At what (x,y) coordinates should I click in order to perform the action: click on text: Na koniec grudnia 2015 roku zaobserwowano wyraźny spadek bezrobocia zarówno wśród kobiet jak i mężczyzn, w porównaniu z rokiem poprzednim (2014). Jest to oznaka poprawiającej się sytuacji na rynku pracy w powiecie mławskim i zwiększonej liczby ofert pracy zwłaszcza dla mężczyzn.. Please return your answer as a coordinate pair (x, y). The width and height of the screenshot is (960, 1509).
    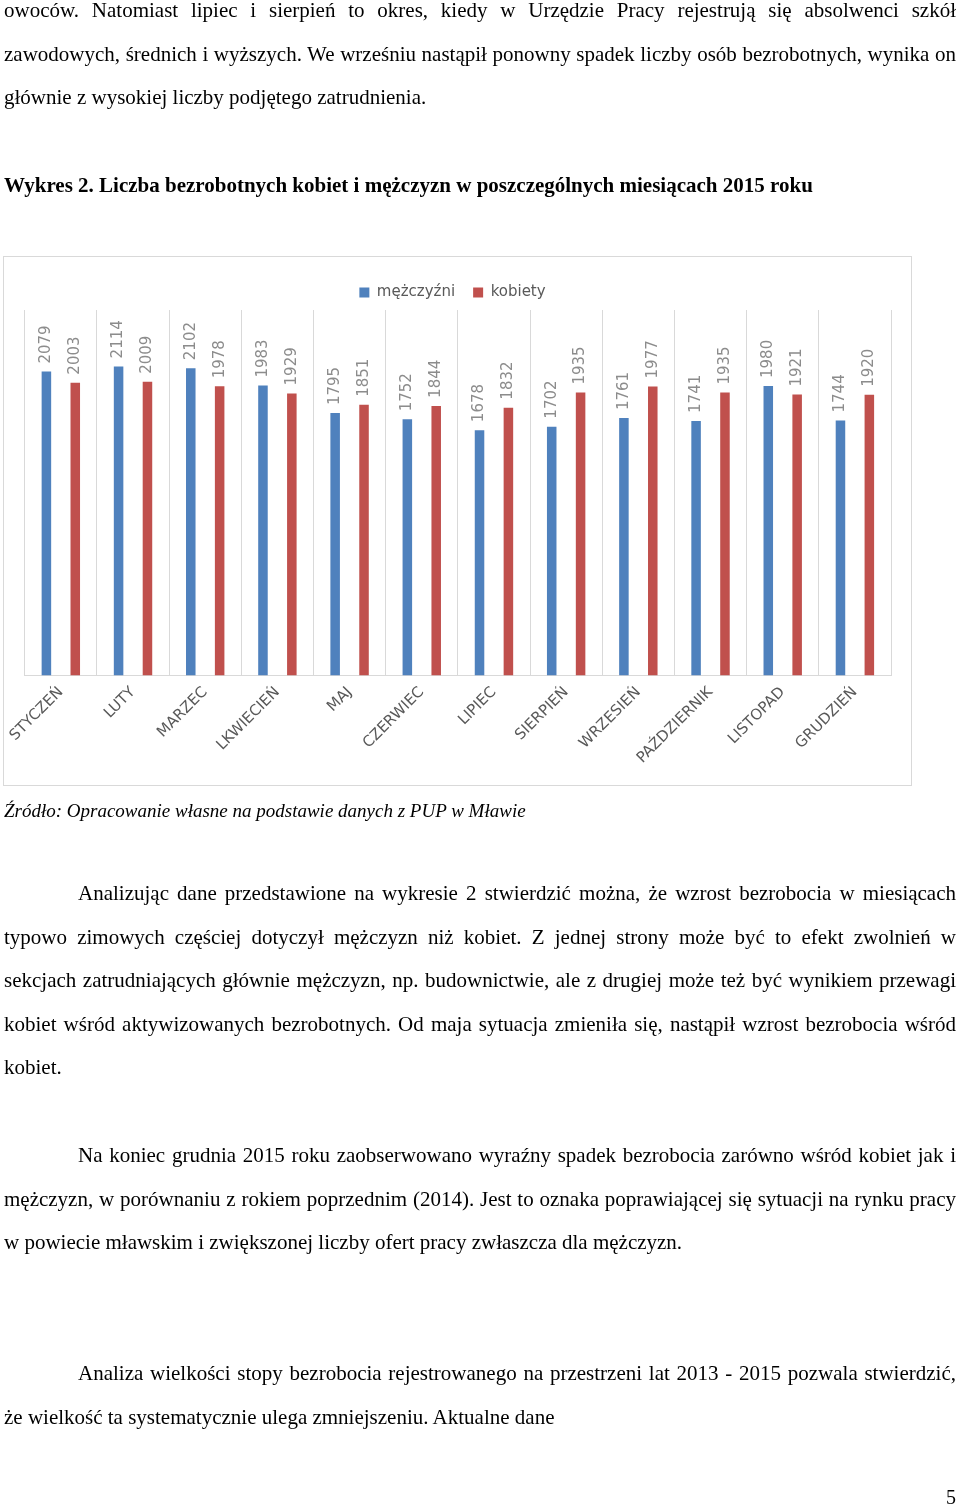
    Looking at the image, I should click on (480, 1199).